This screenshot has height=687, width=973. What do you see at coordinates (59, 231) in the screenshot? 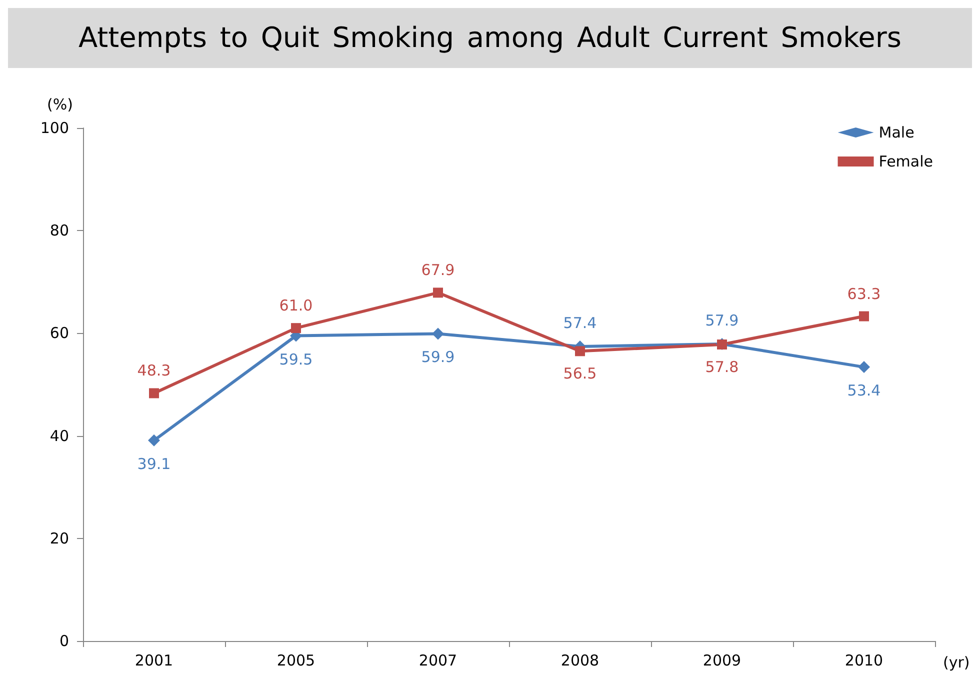
I see `y-tick-label: 80` at bounding box center [59, 231].